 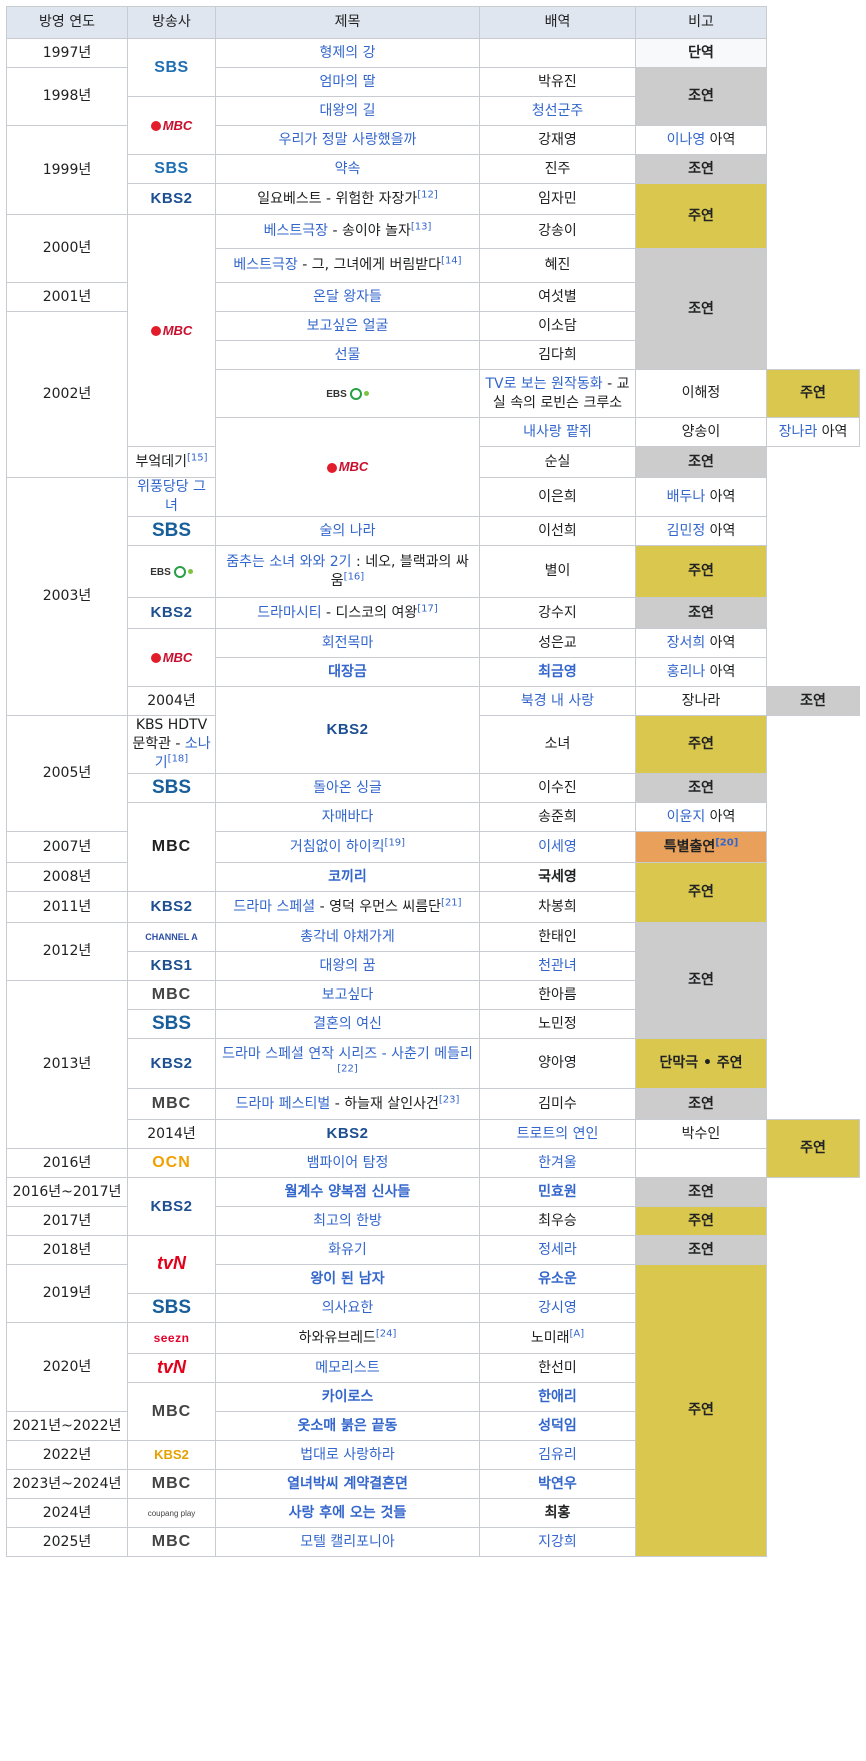 I want to click on role-link: 청선군주, so click(x=557, y=110).